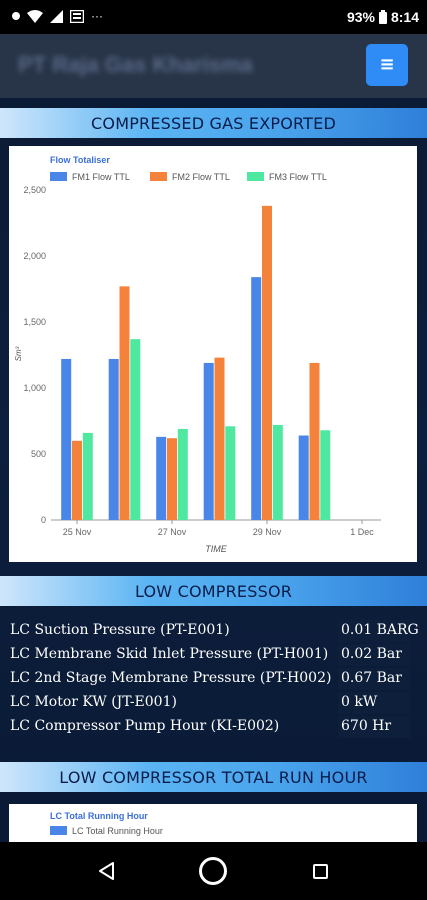  I want to click on app-title: PT Raja Gas Kharisma, so click(135, 64).